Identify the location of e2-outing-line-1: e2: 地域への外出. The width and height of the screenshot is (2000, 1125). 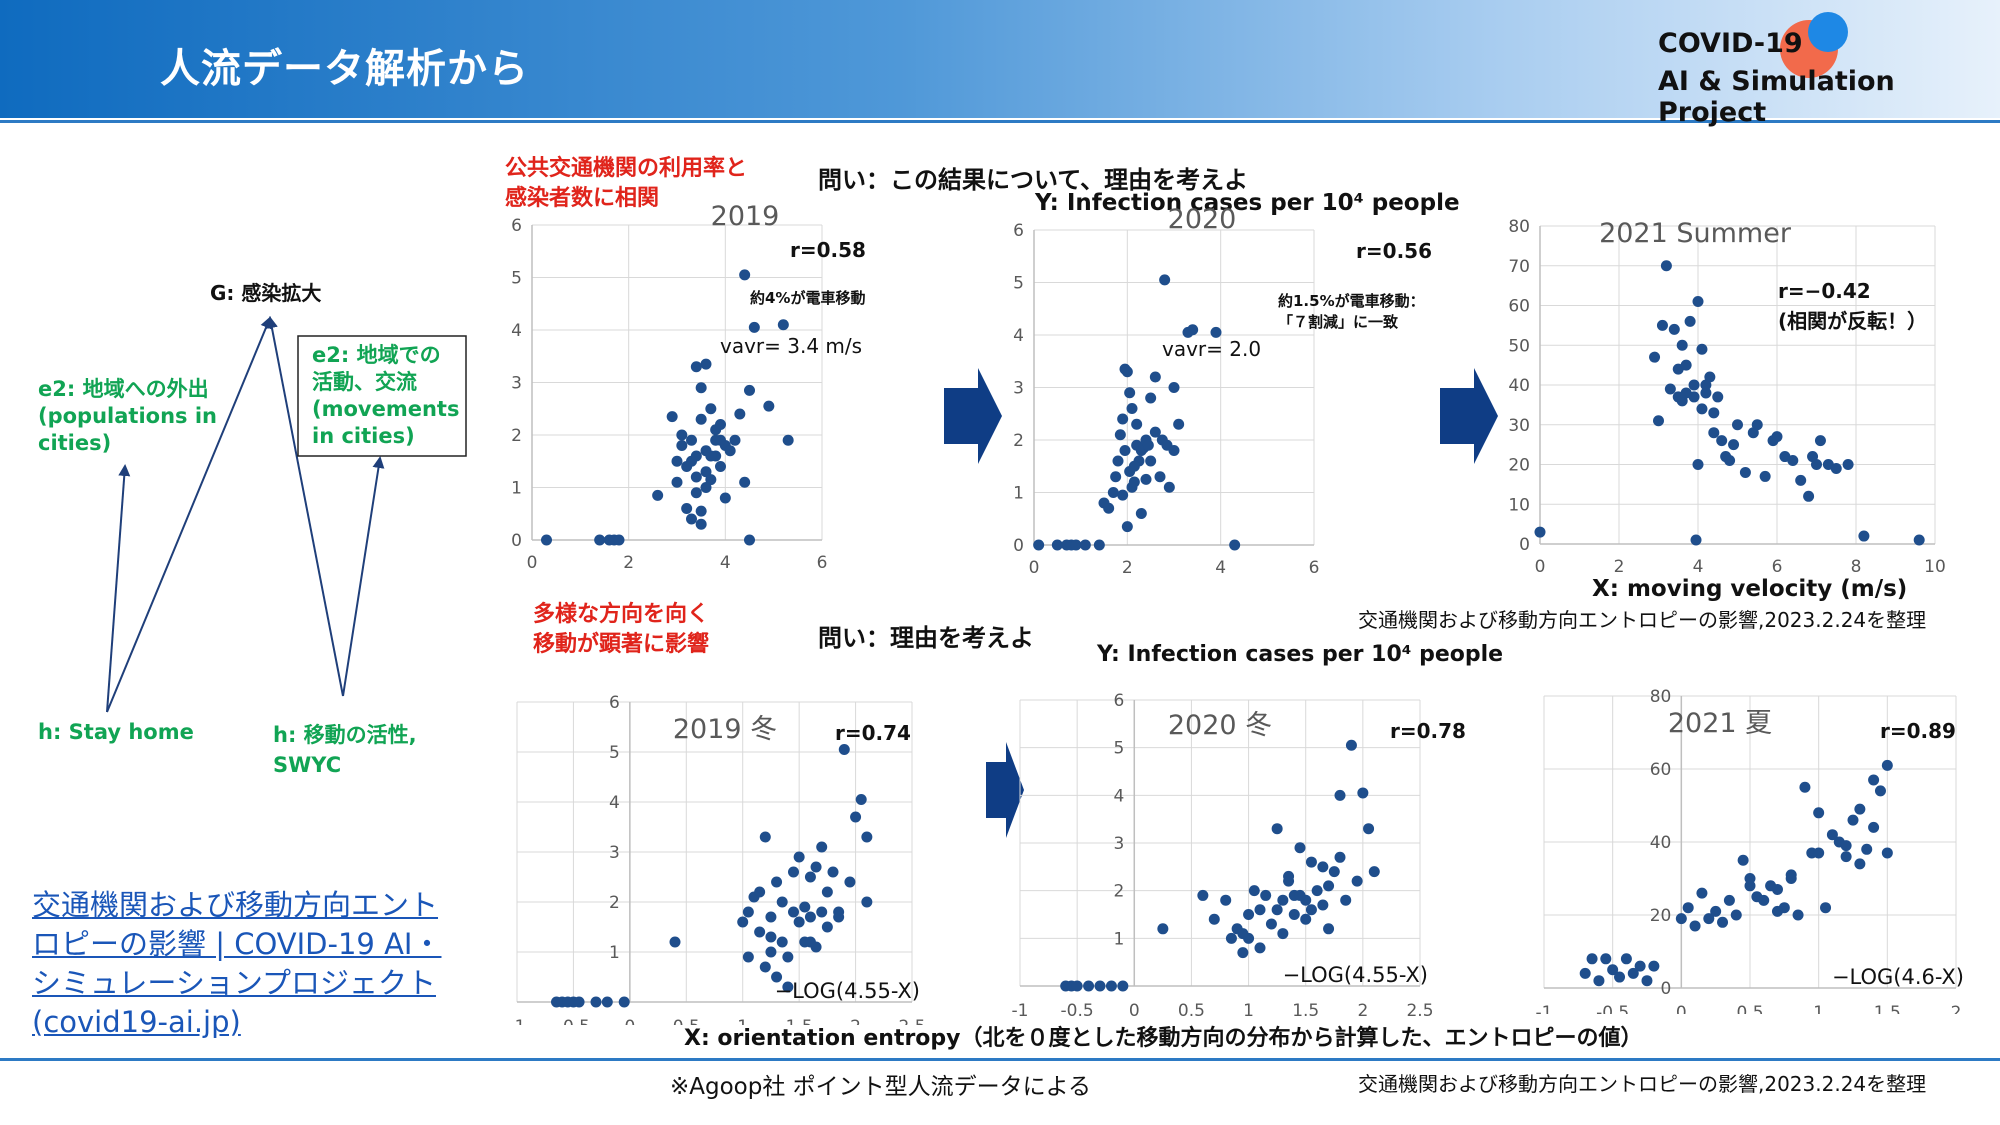
(123, 389).